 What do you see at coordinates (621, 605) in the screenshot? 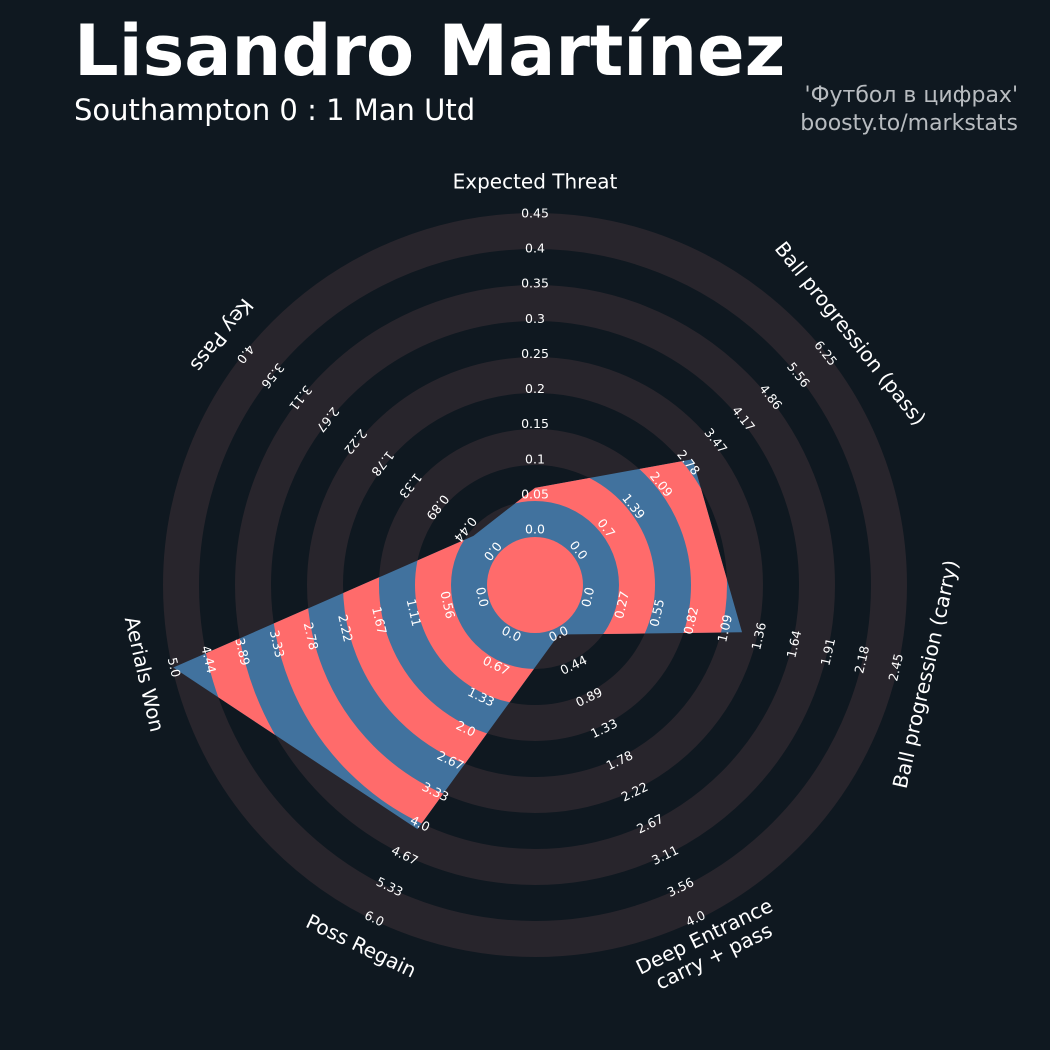
I see `tick-label: 0.27` at bounding box center [621, 605].